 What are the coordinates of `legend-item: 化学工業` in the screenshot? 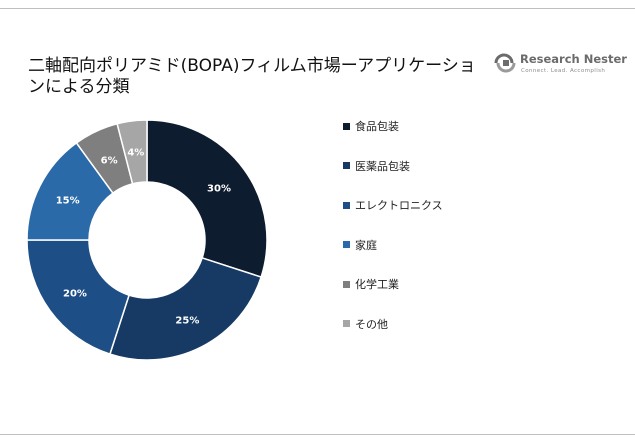 It's located at (371, 284).